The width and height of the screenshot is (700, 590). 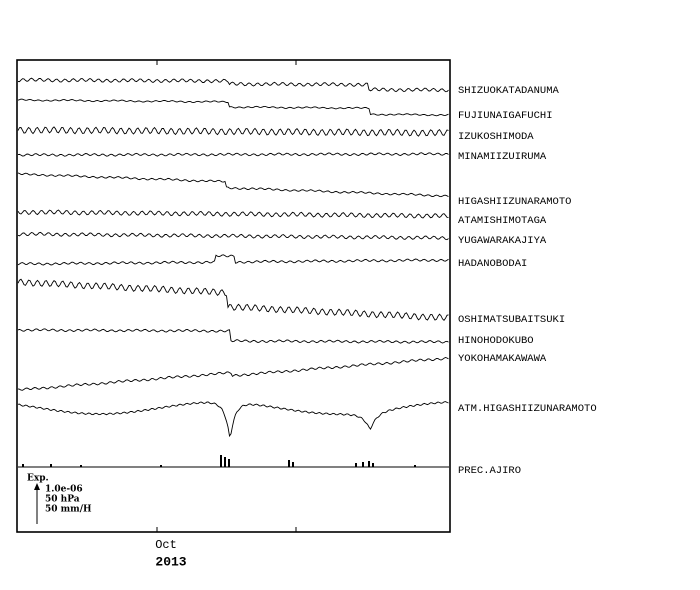 I want to click on station-label: ATAMISHIMOTAGA, so click(x=502, y=221).